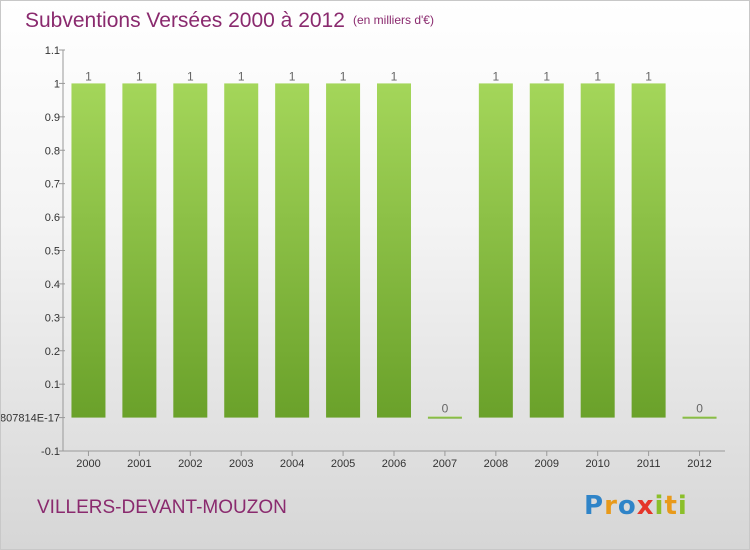 This screenshot has width=750, height=550. Describe the element at coordinates (52, 252) in the screenshot. I see `y-tick-label: 0.5` at that location.